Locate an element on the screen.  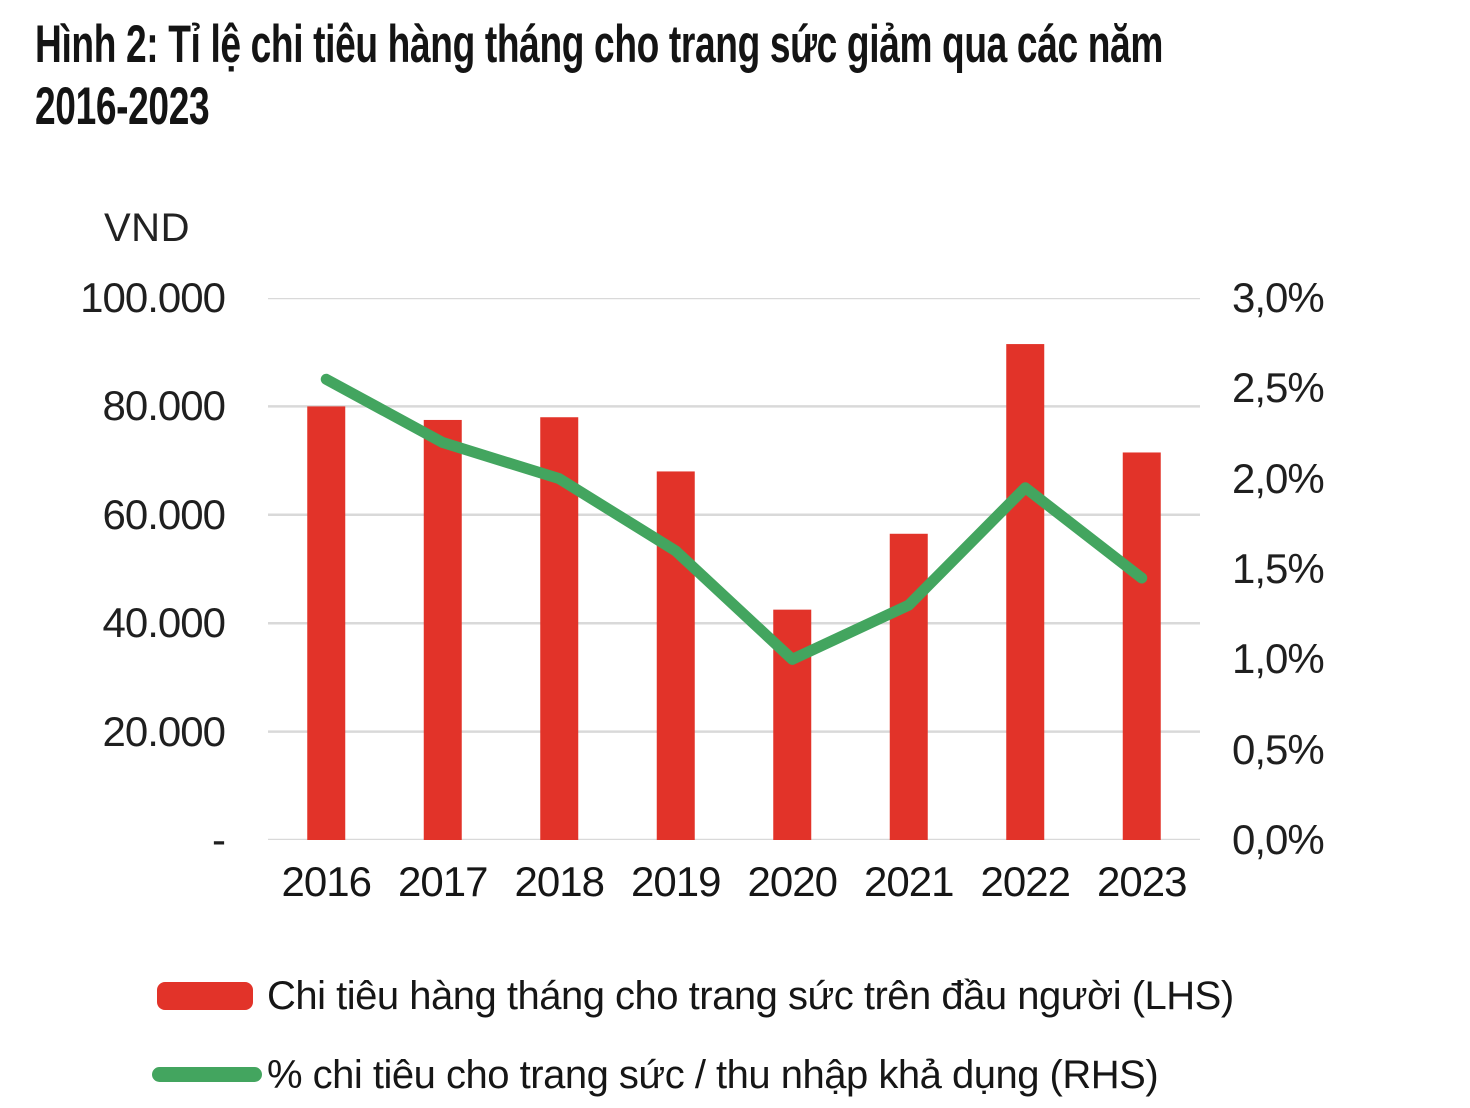
x-axis-tick-2023: 2023 is located at coordinates (1142, 881).